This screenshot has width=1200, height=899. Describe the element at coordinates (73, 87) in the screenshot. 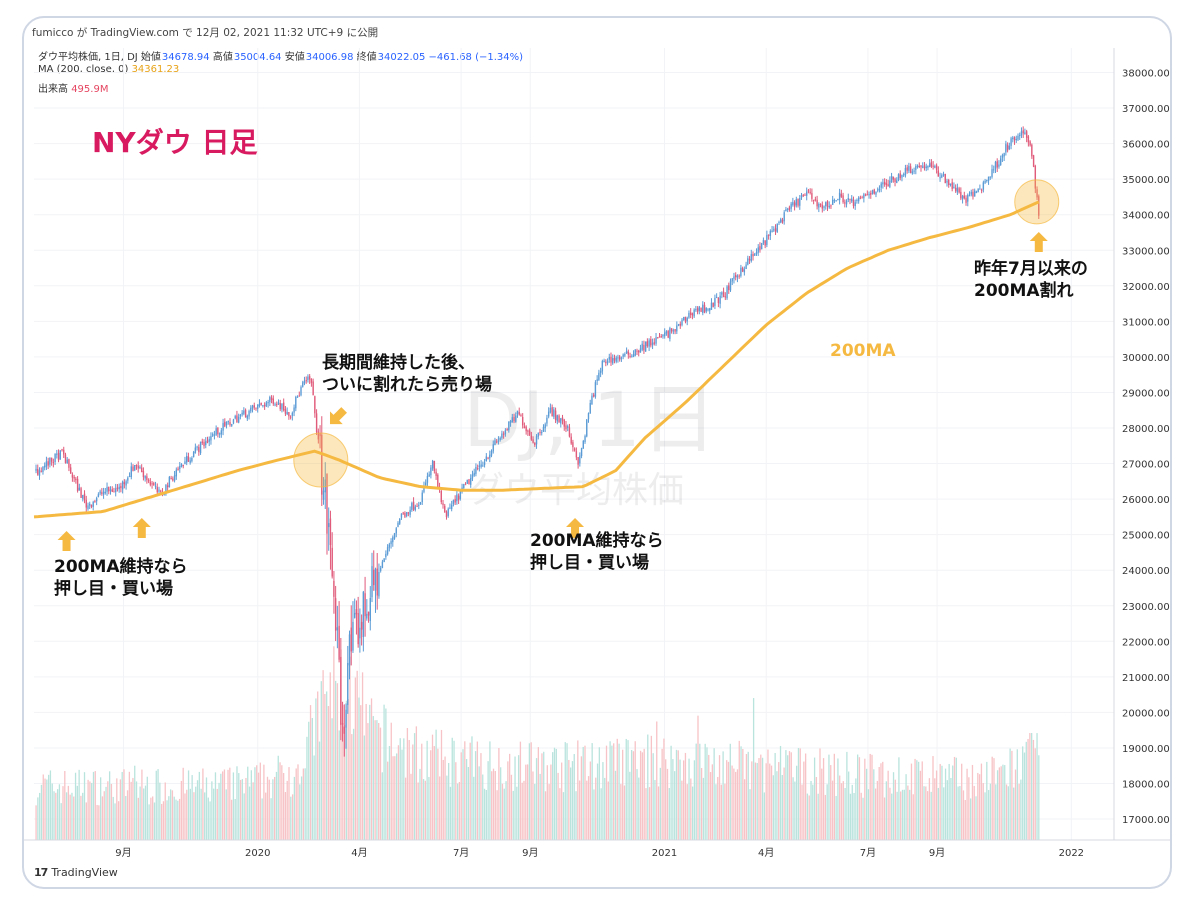

I see `volume-legend: 出来高 495.9M` at that location.